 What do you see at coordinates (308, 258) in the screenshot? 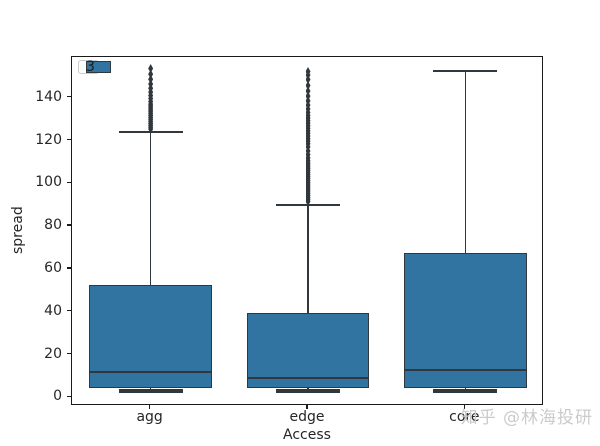
I see `edge-upper-whisker` at bounding box center [308, 258].